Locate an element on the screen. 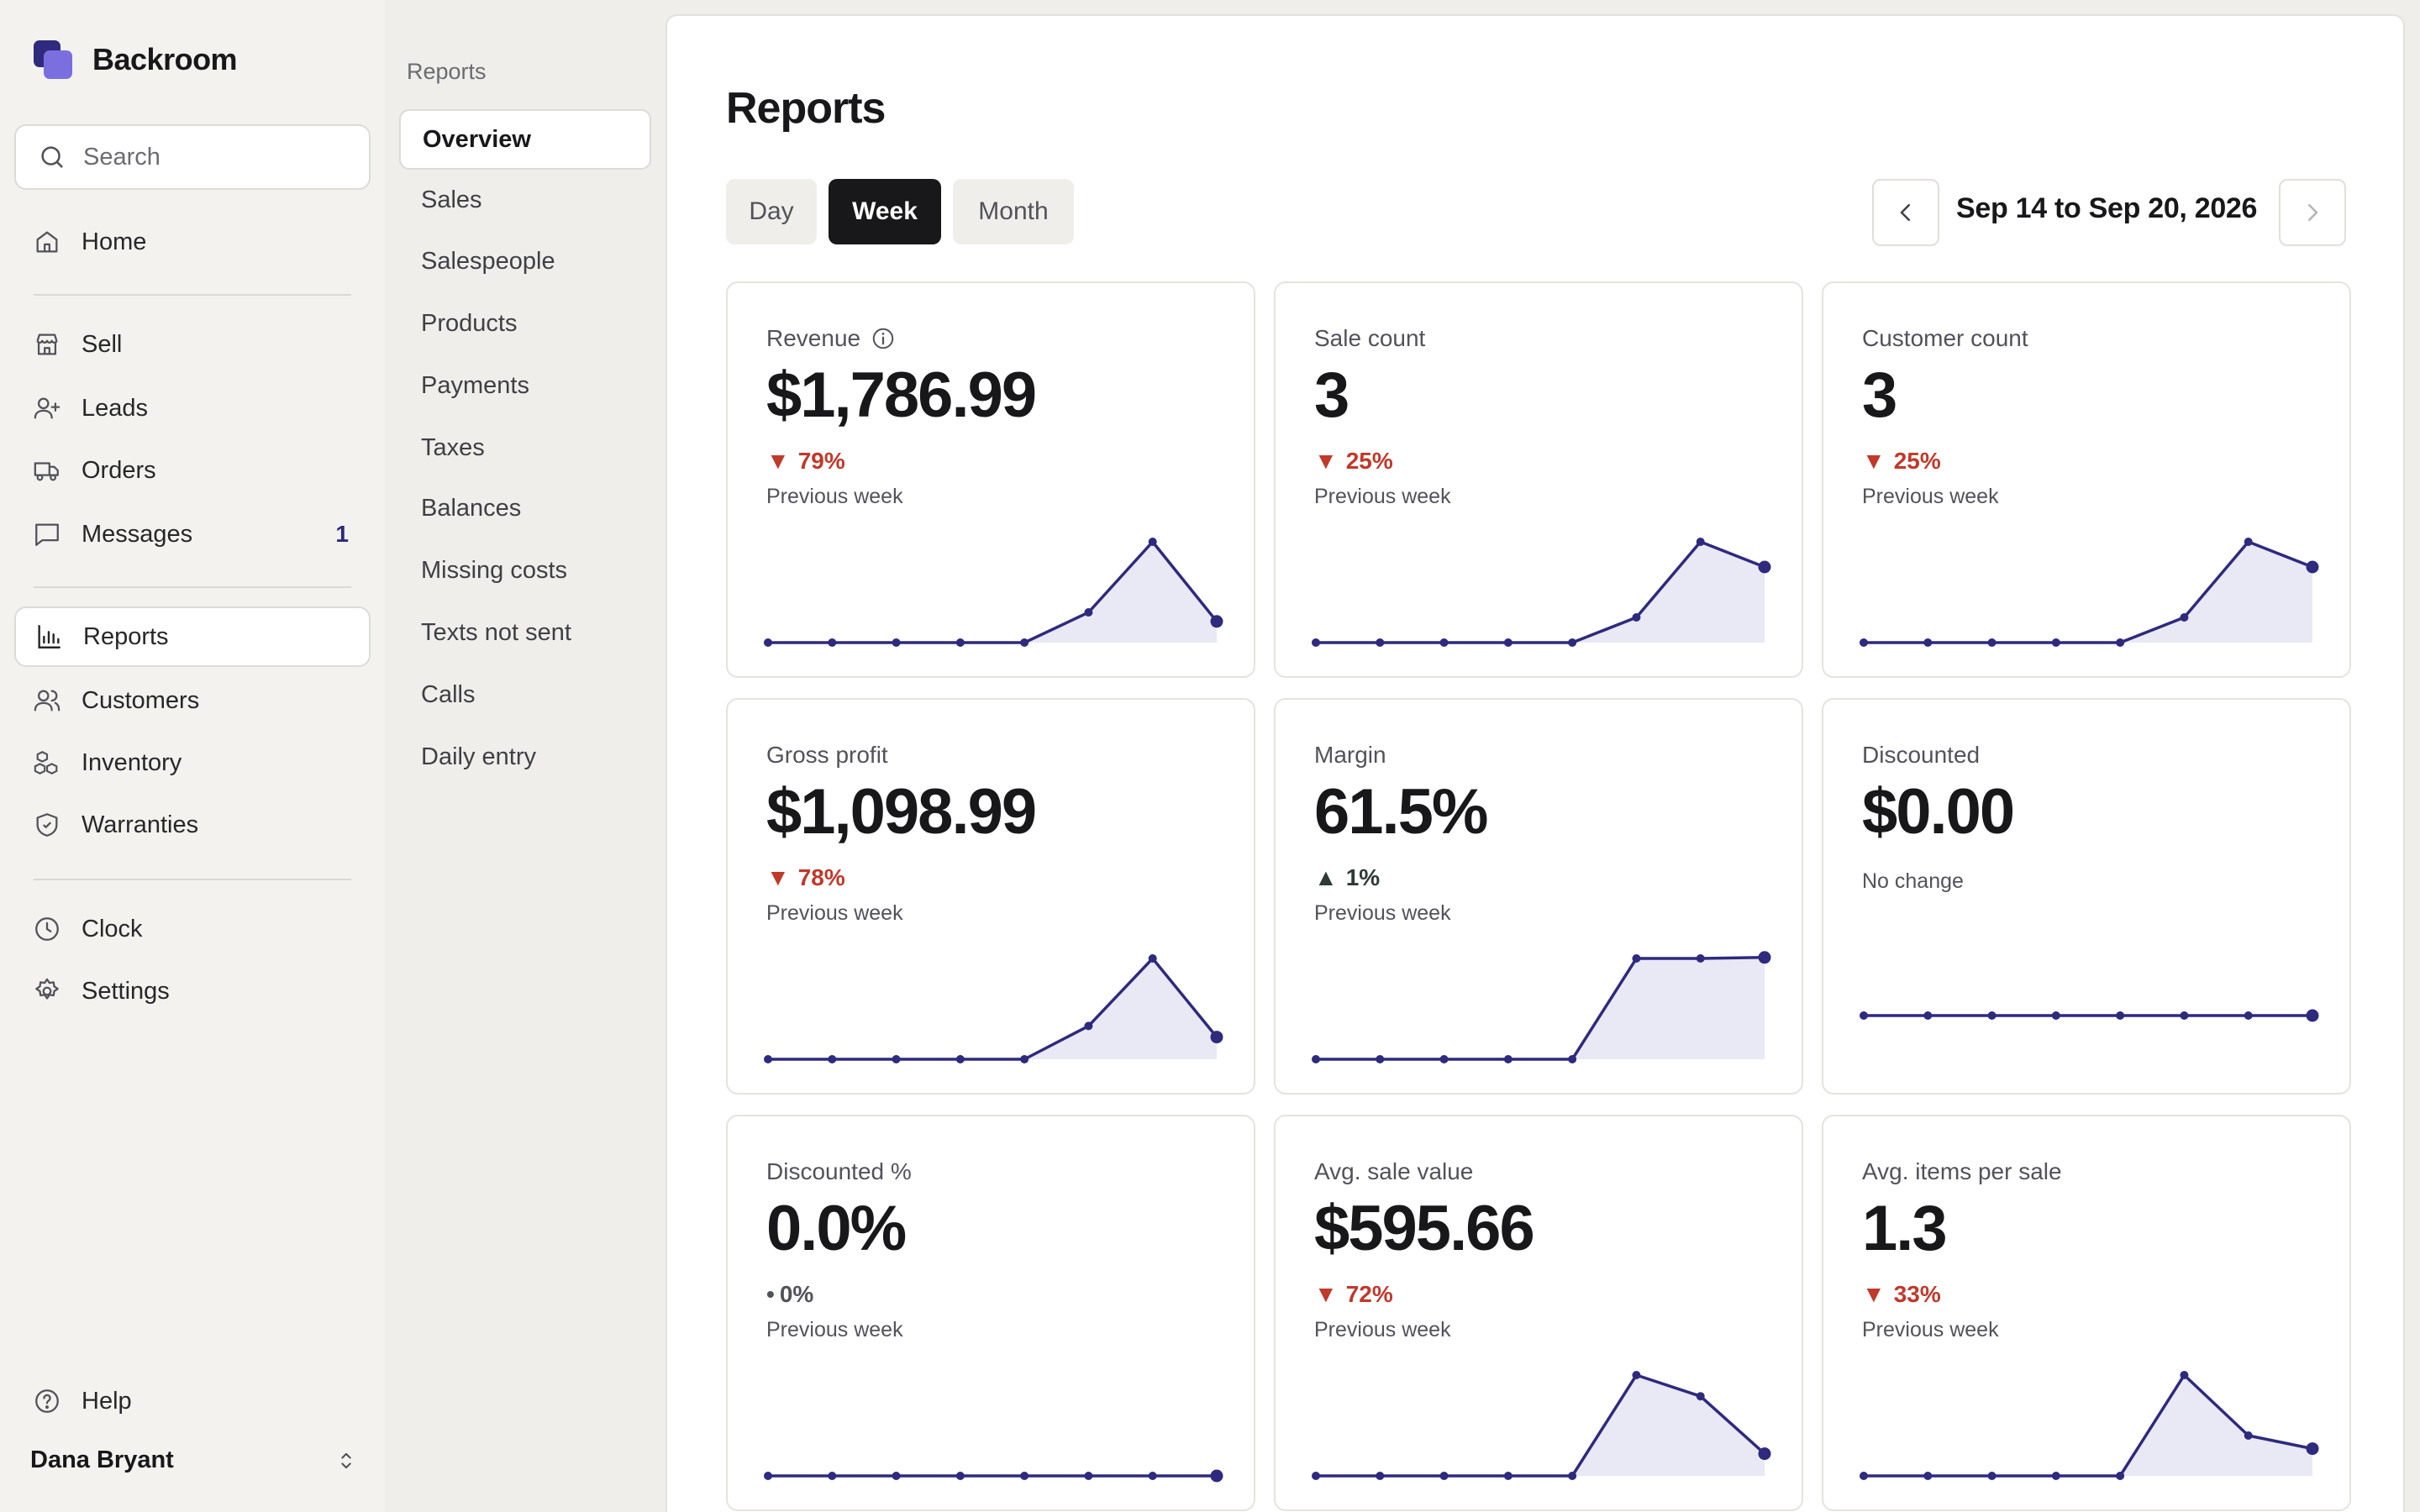 This screenshot has width=2420, height=1512. subnav-item-sales: Sales is located at coordinates (451, 199).